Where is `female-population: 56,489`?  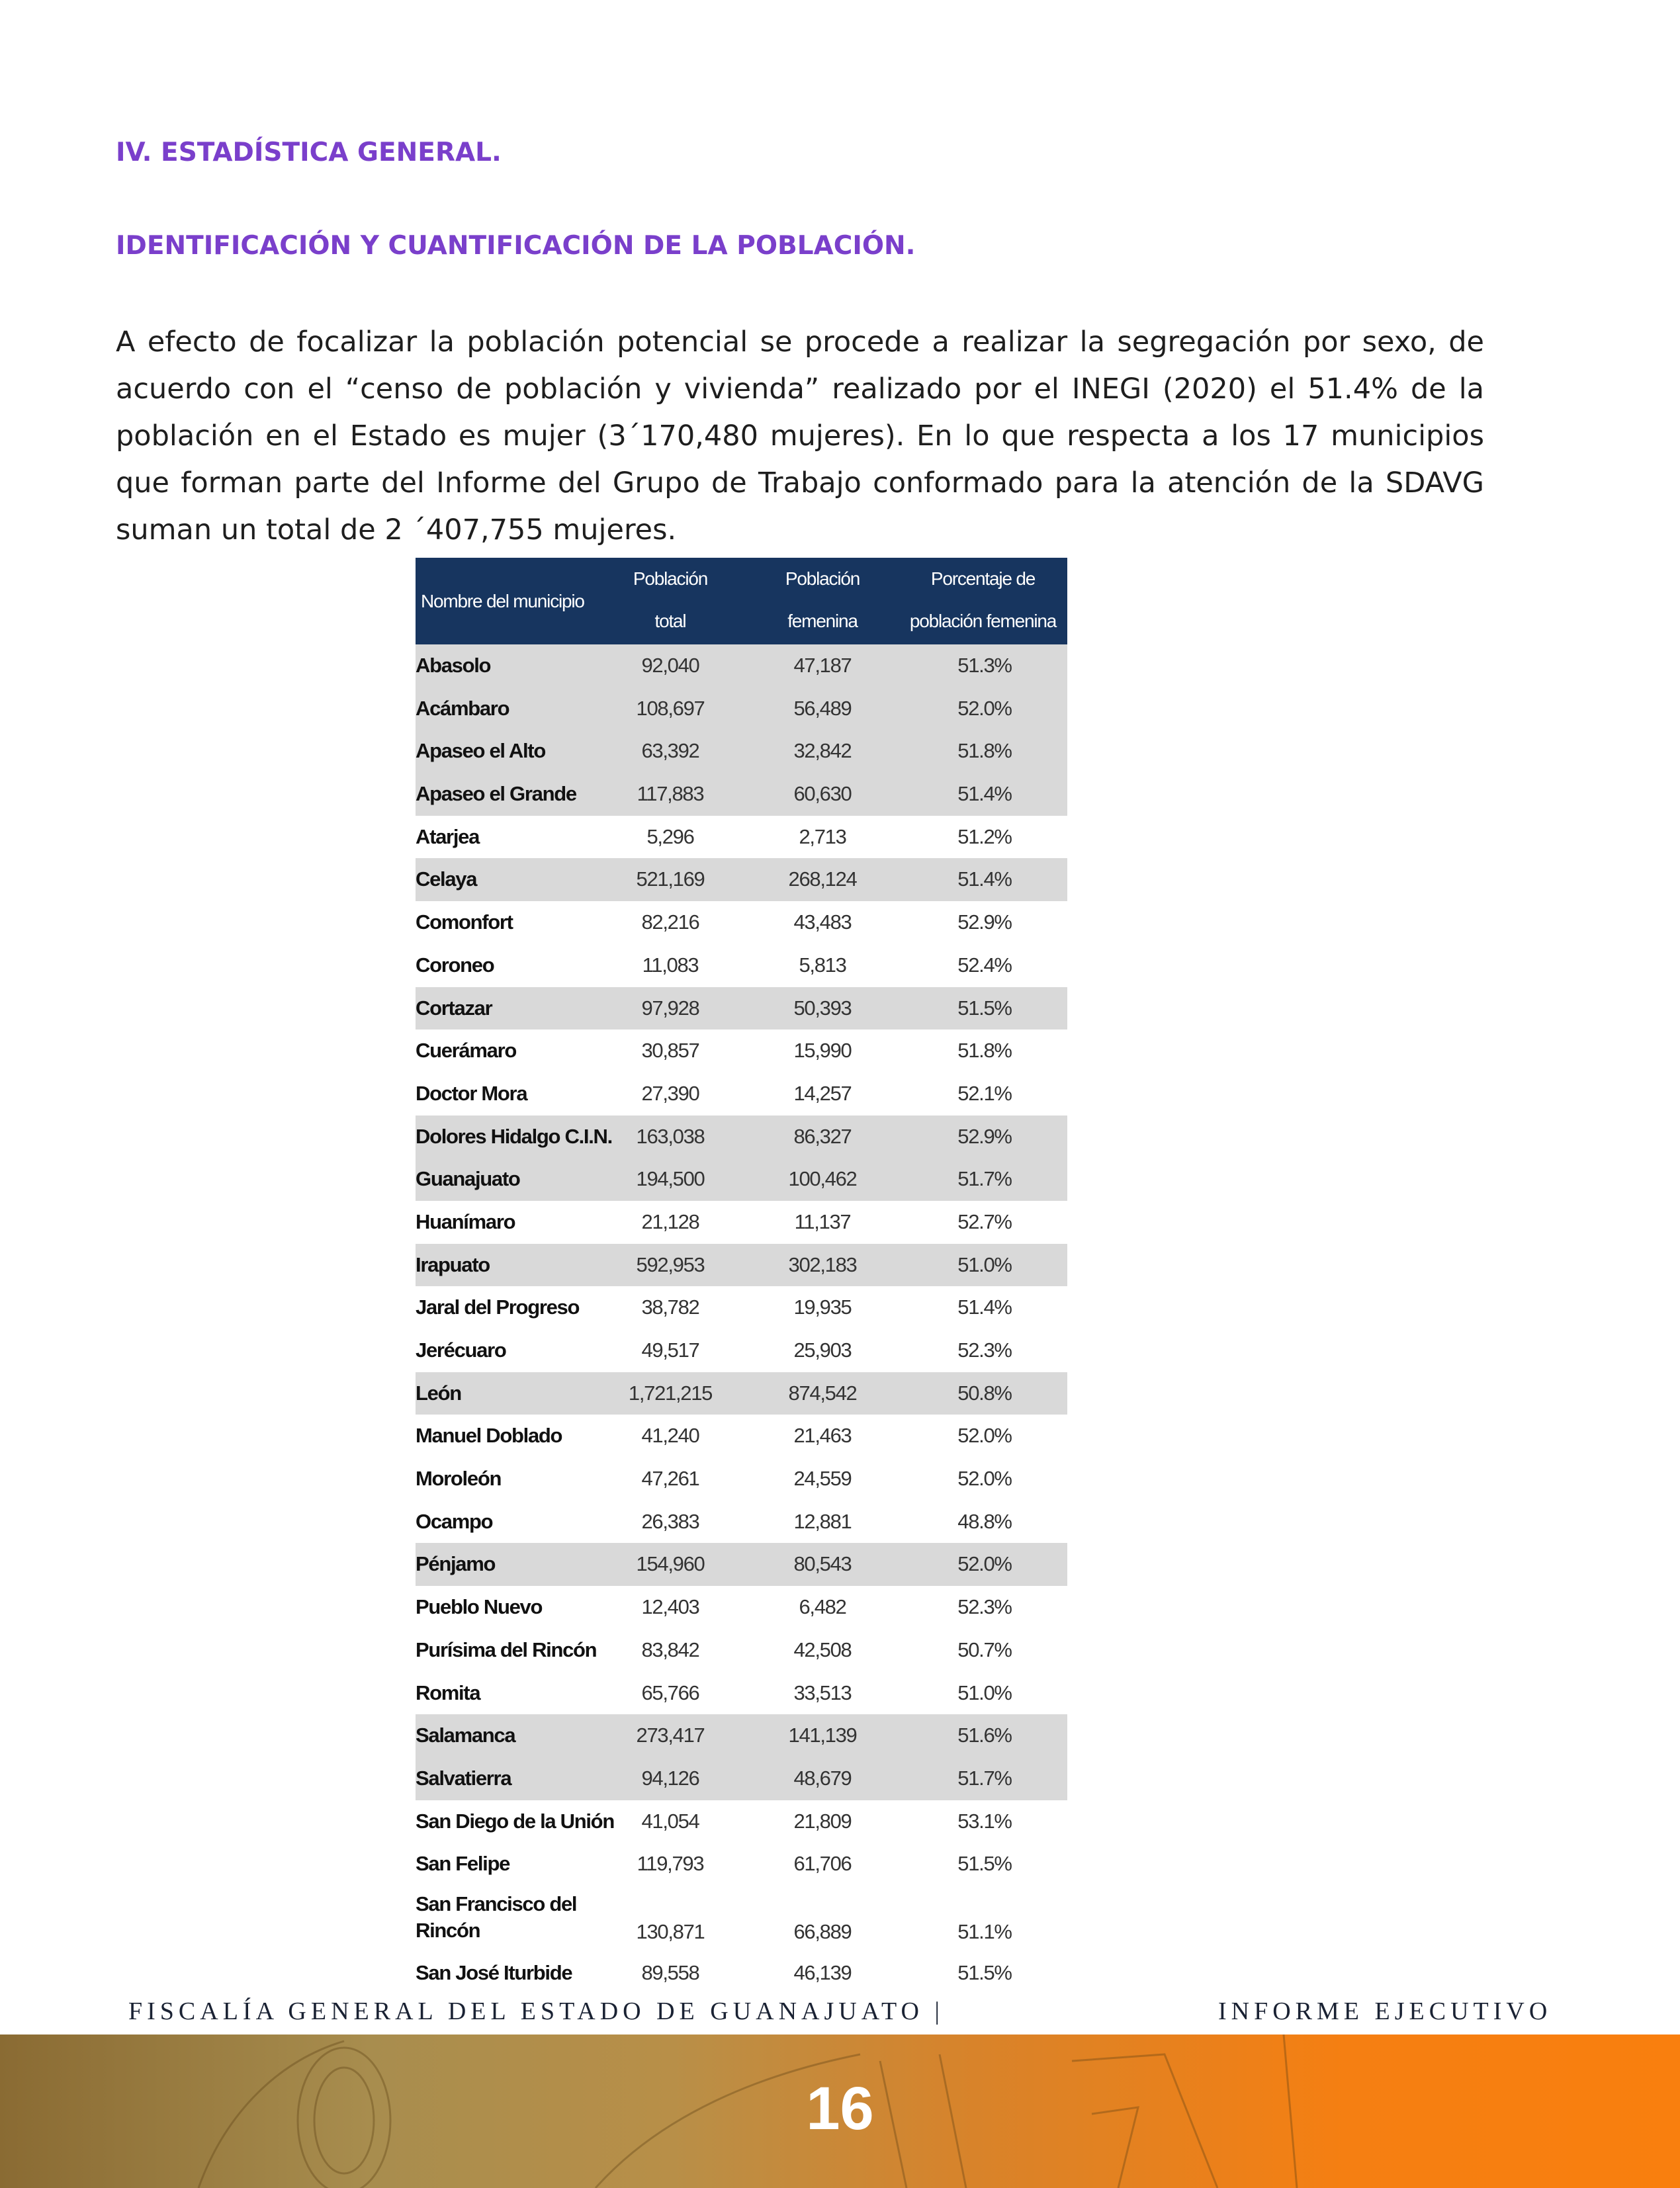 female-population: 56,489 is located at coordinates (822, 708).